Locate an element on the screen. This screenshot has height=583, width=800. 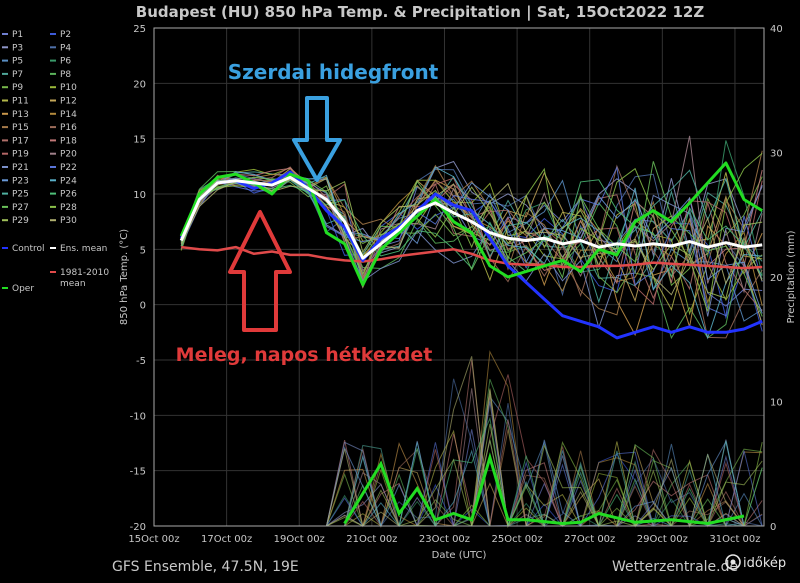
legend-label: P12 is located at coordinates (68, 102).